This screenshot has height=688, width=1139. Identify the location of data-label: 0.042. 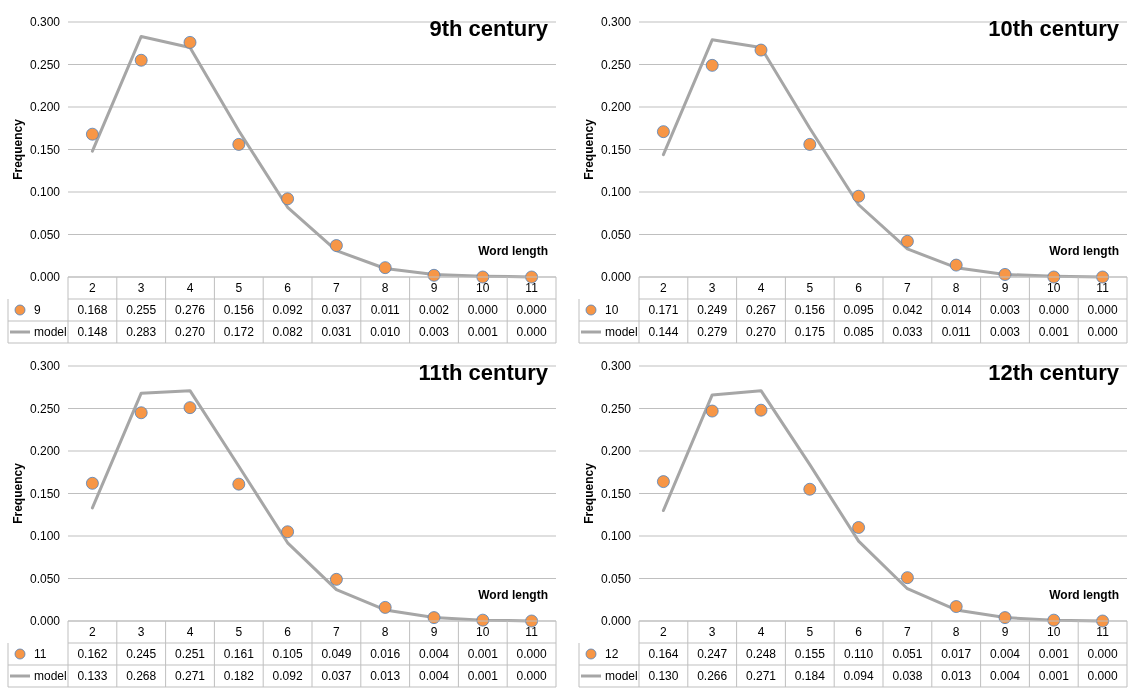
(907, 310).